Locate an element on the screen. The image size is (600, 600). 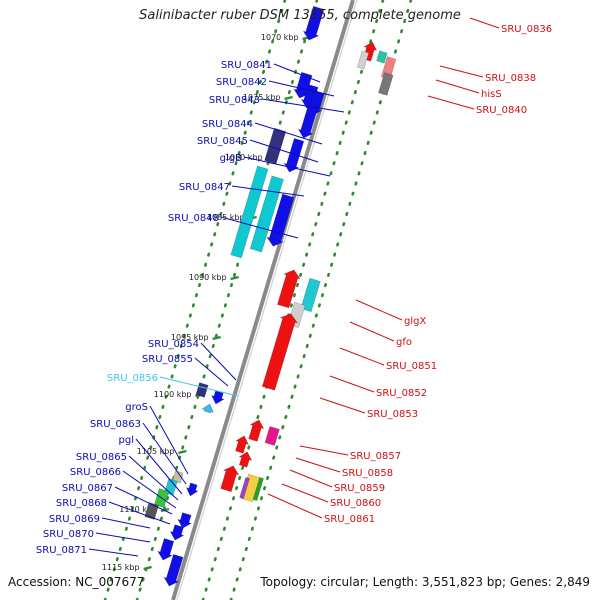
gene-label-sru_0868: SRU_0868 is located at coordinates (81, 503).